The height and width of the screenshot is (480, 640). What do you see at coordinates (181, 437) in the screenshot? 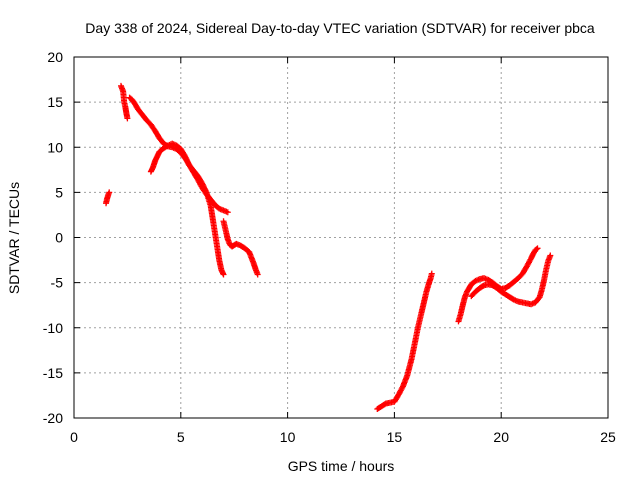
I see `x-tick-label: 5` at bounding box center [181, 437].